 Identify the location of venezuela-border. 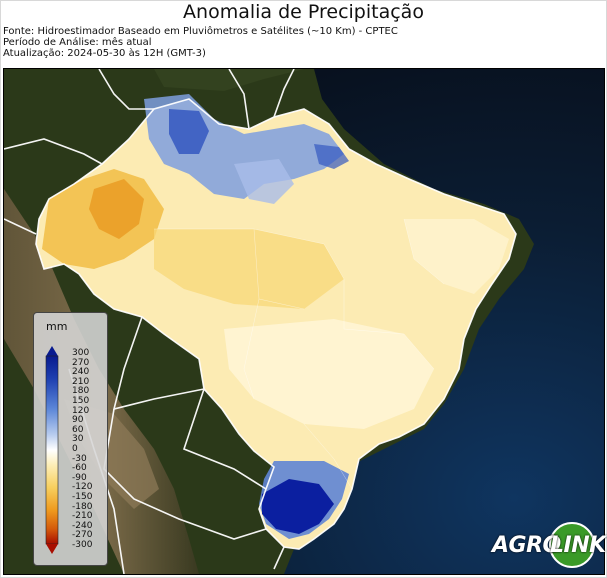
(126, 89).